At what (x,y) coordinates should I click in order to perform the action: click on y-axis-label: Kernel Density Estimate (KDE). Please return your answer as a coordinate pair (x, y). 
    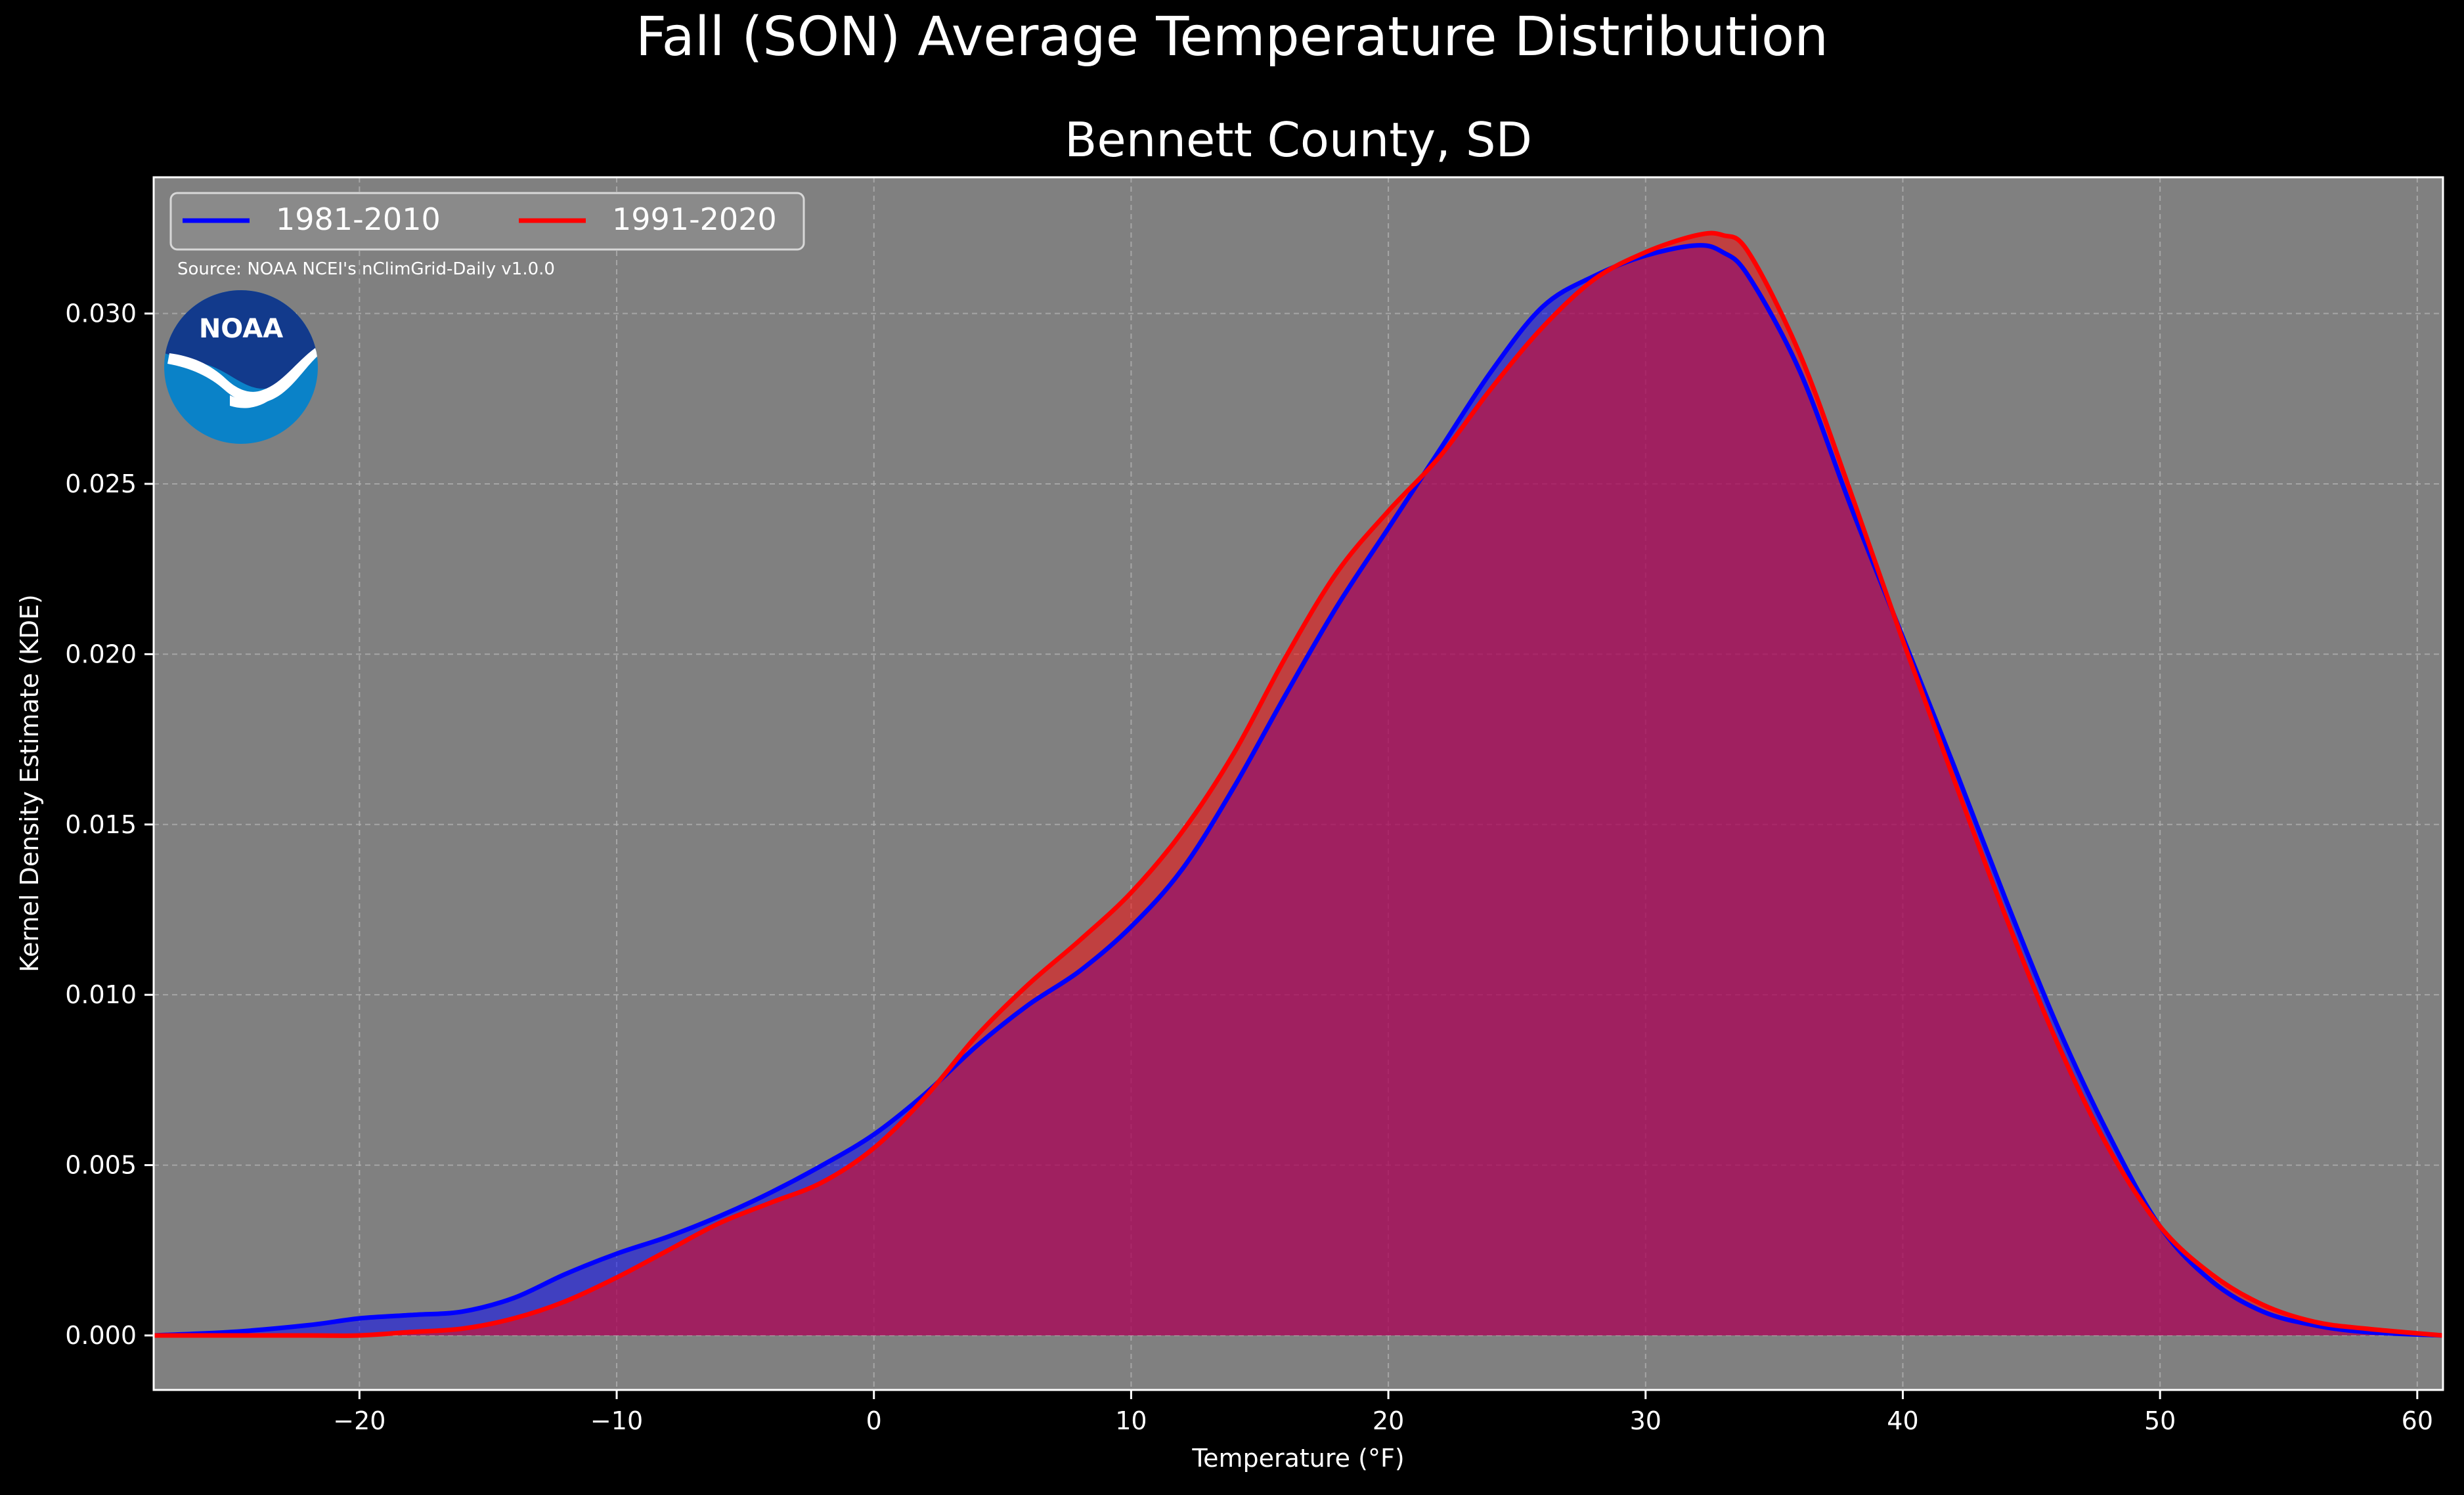
    Looking at the image, I should click on (29, 783).